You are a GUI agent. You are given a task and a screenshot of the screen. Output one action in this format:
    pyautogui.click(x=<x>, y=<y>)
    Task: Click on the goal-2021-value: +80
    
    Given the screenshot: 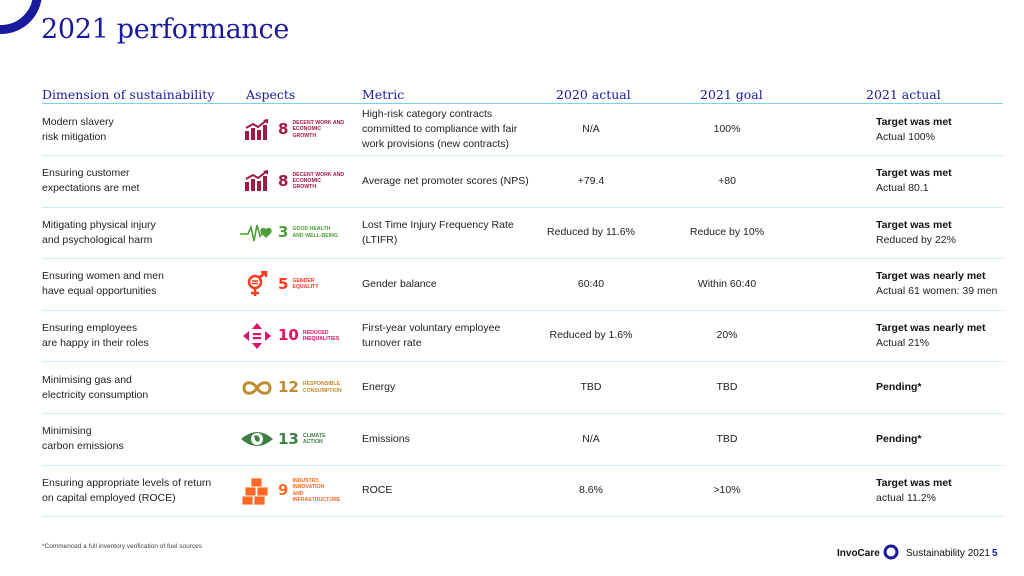 What is the action you would take?
    pyautogui.click(x=727, y=180)
    